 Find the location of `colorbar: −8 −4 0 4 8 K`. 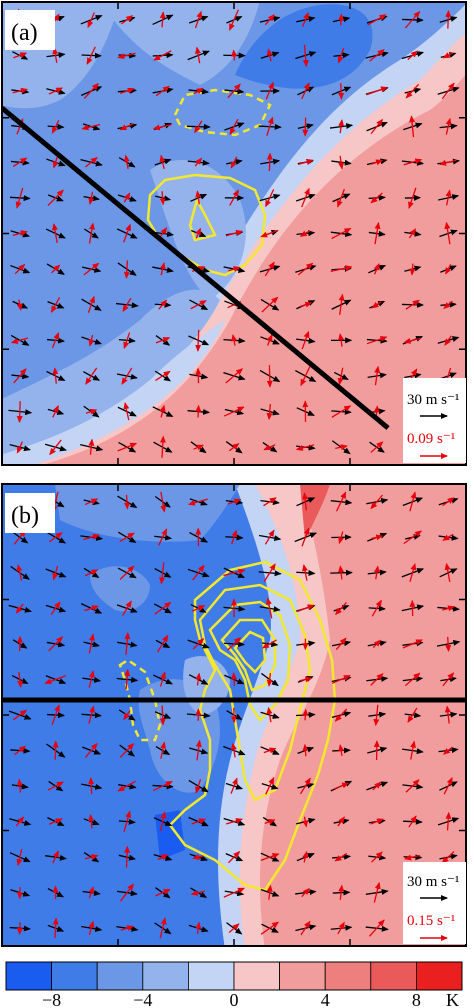

colorbar: −8 −4 0 4 8 K is located at coordinates (234, 984).